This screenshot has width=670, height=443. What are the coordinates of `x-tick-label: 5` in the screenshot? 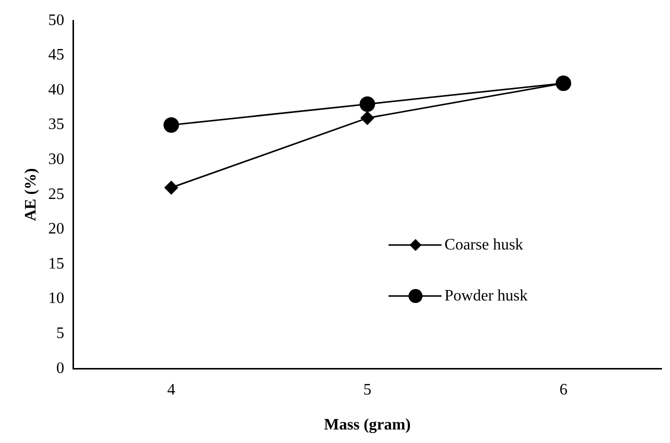 It's located at (367, 389).